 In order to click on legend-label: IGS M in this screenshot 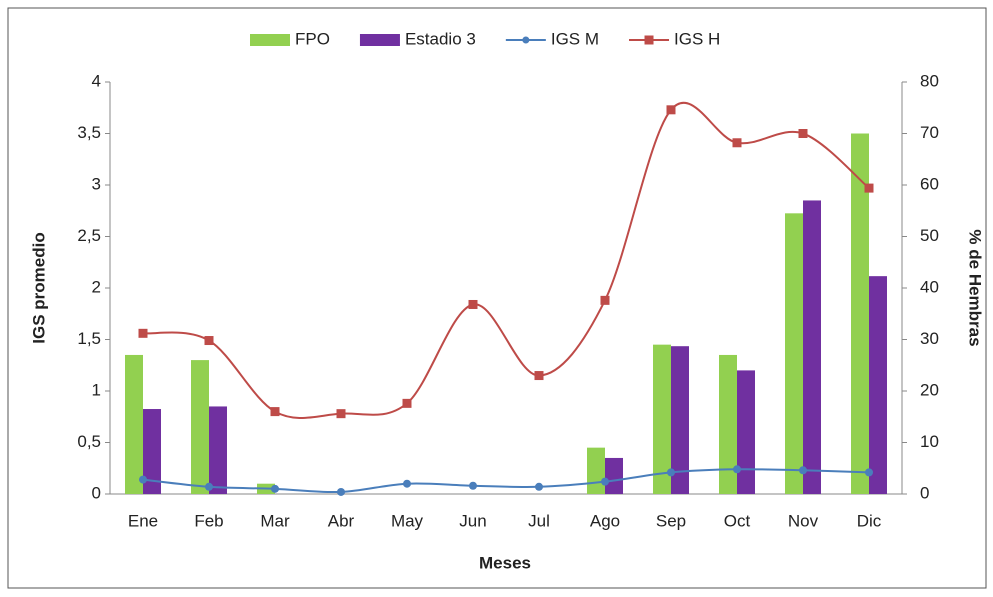, I will do `click(575, 38)`.